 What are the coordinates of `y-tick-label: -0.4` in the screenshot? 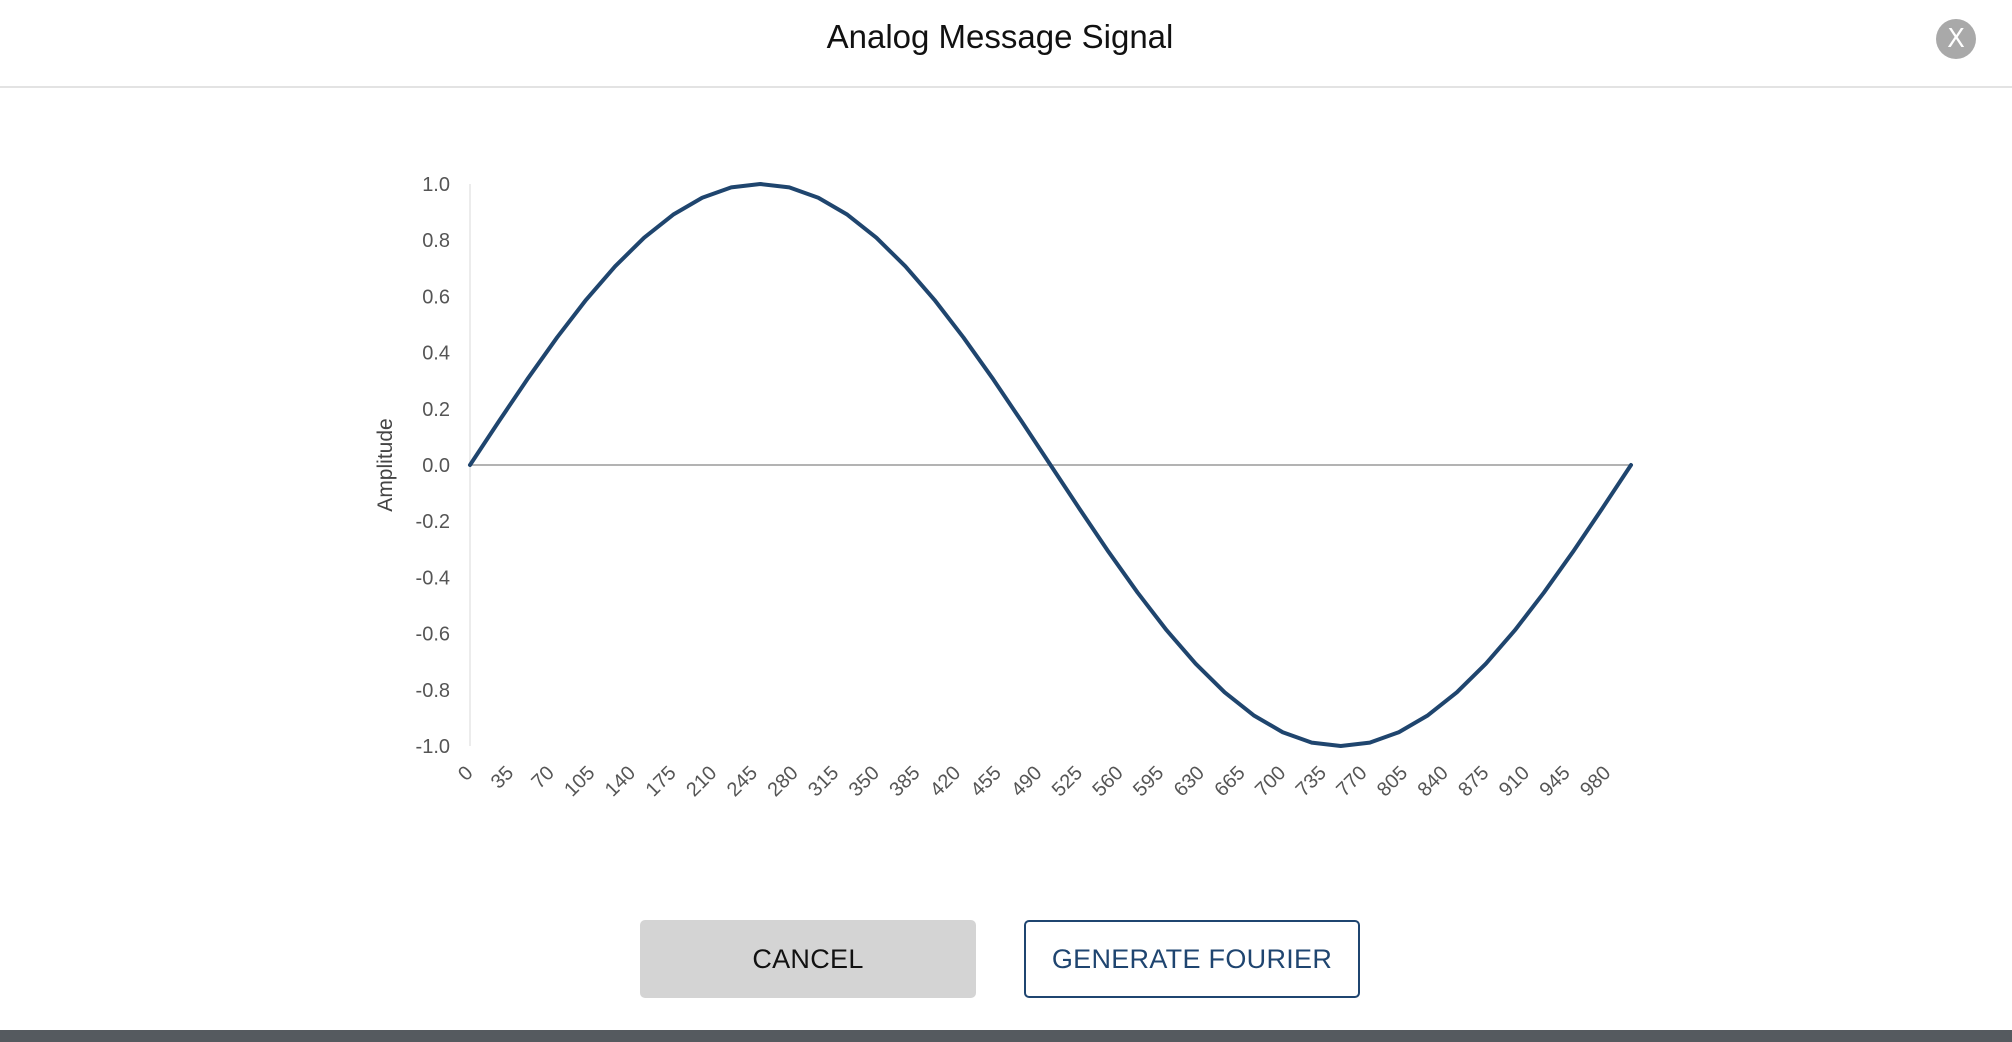 It's located at (433, 578).